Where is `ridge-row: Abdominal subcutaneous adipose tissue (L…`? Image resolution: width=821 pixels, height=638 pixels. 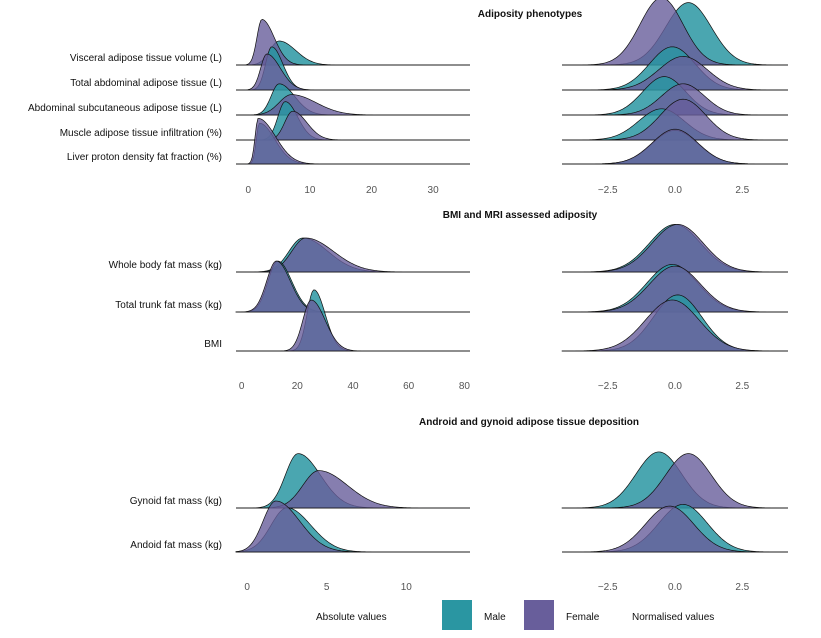 ridge-row: Abdominal subcutaneous adipose tissue (L… is located at coordinates (408, 96).